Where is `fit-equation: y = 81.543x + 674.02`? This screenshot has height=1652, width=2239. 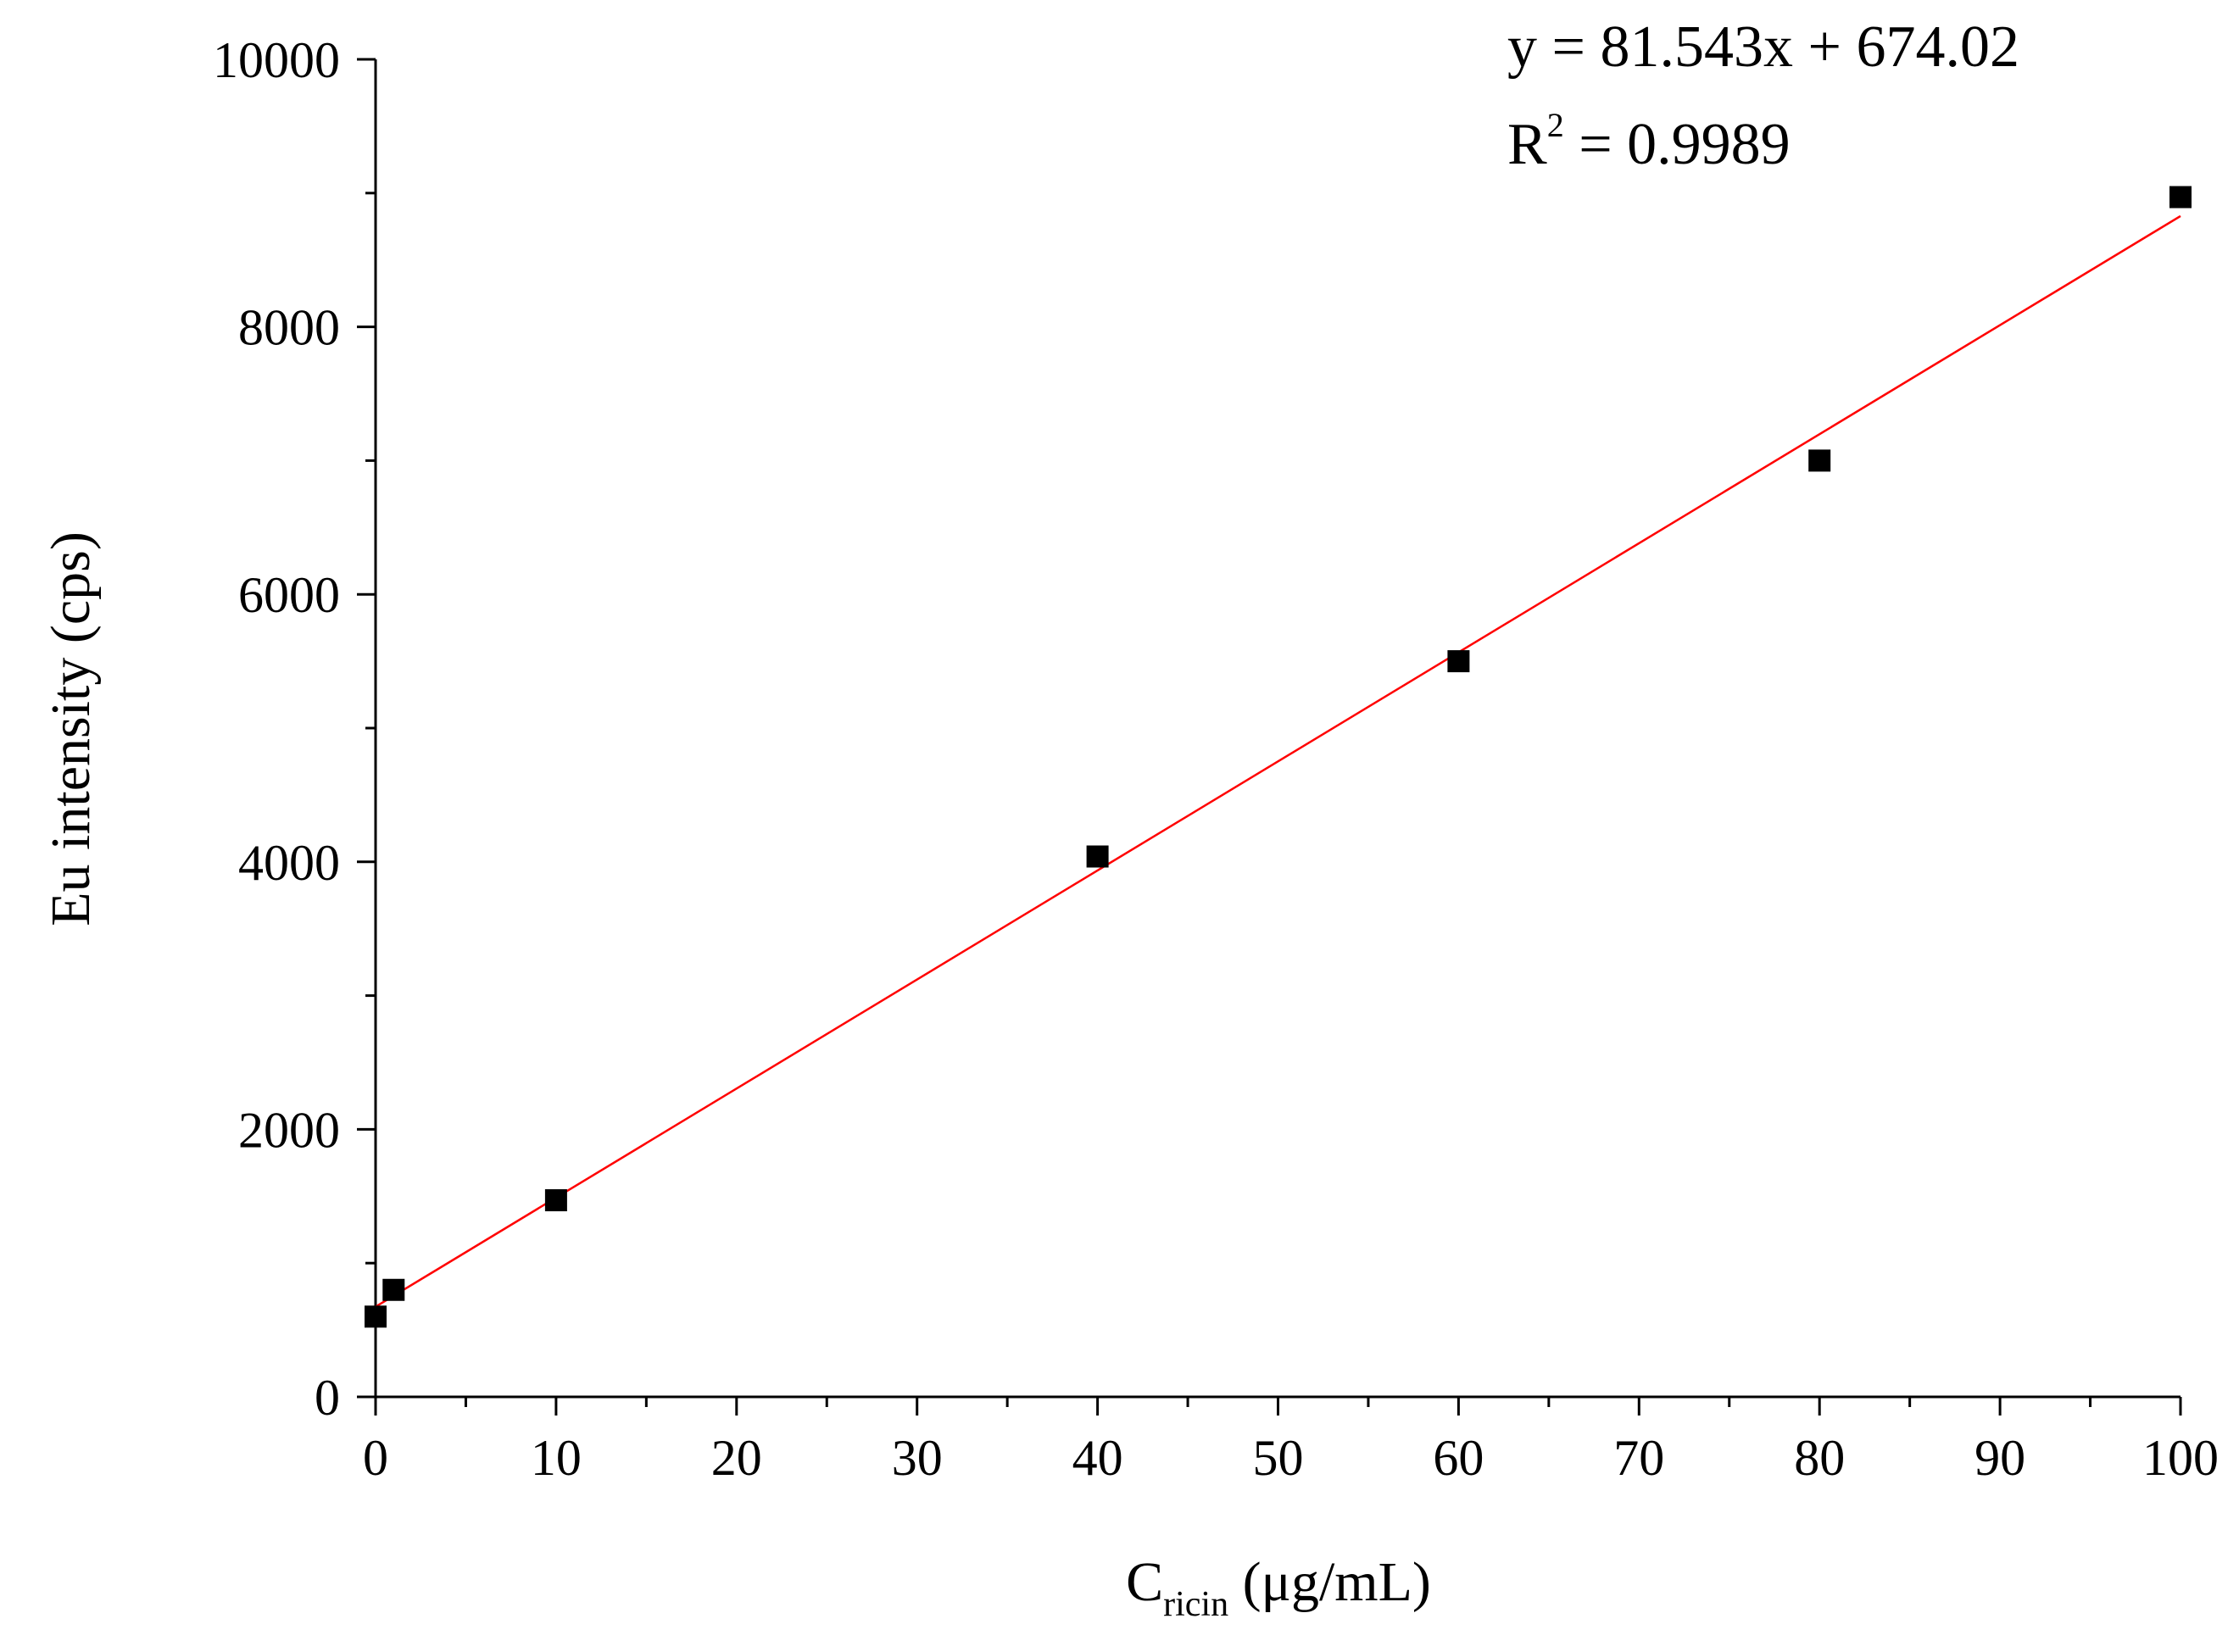
fit-equation: y = 81.543x + 674.02 is located at coordinates (1763, 47).